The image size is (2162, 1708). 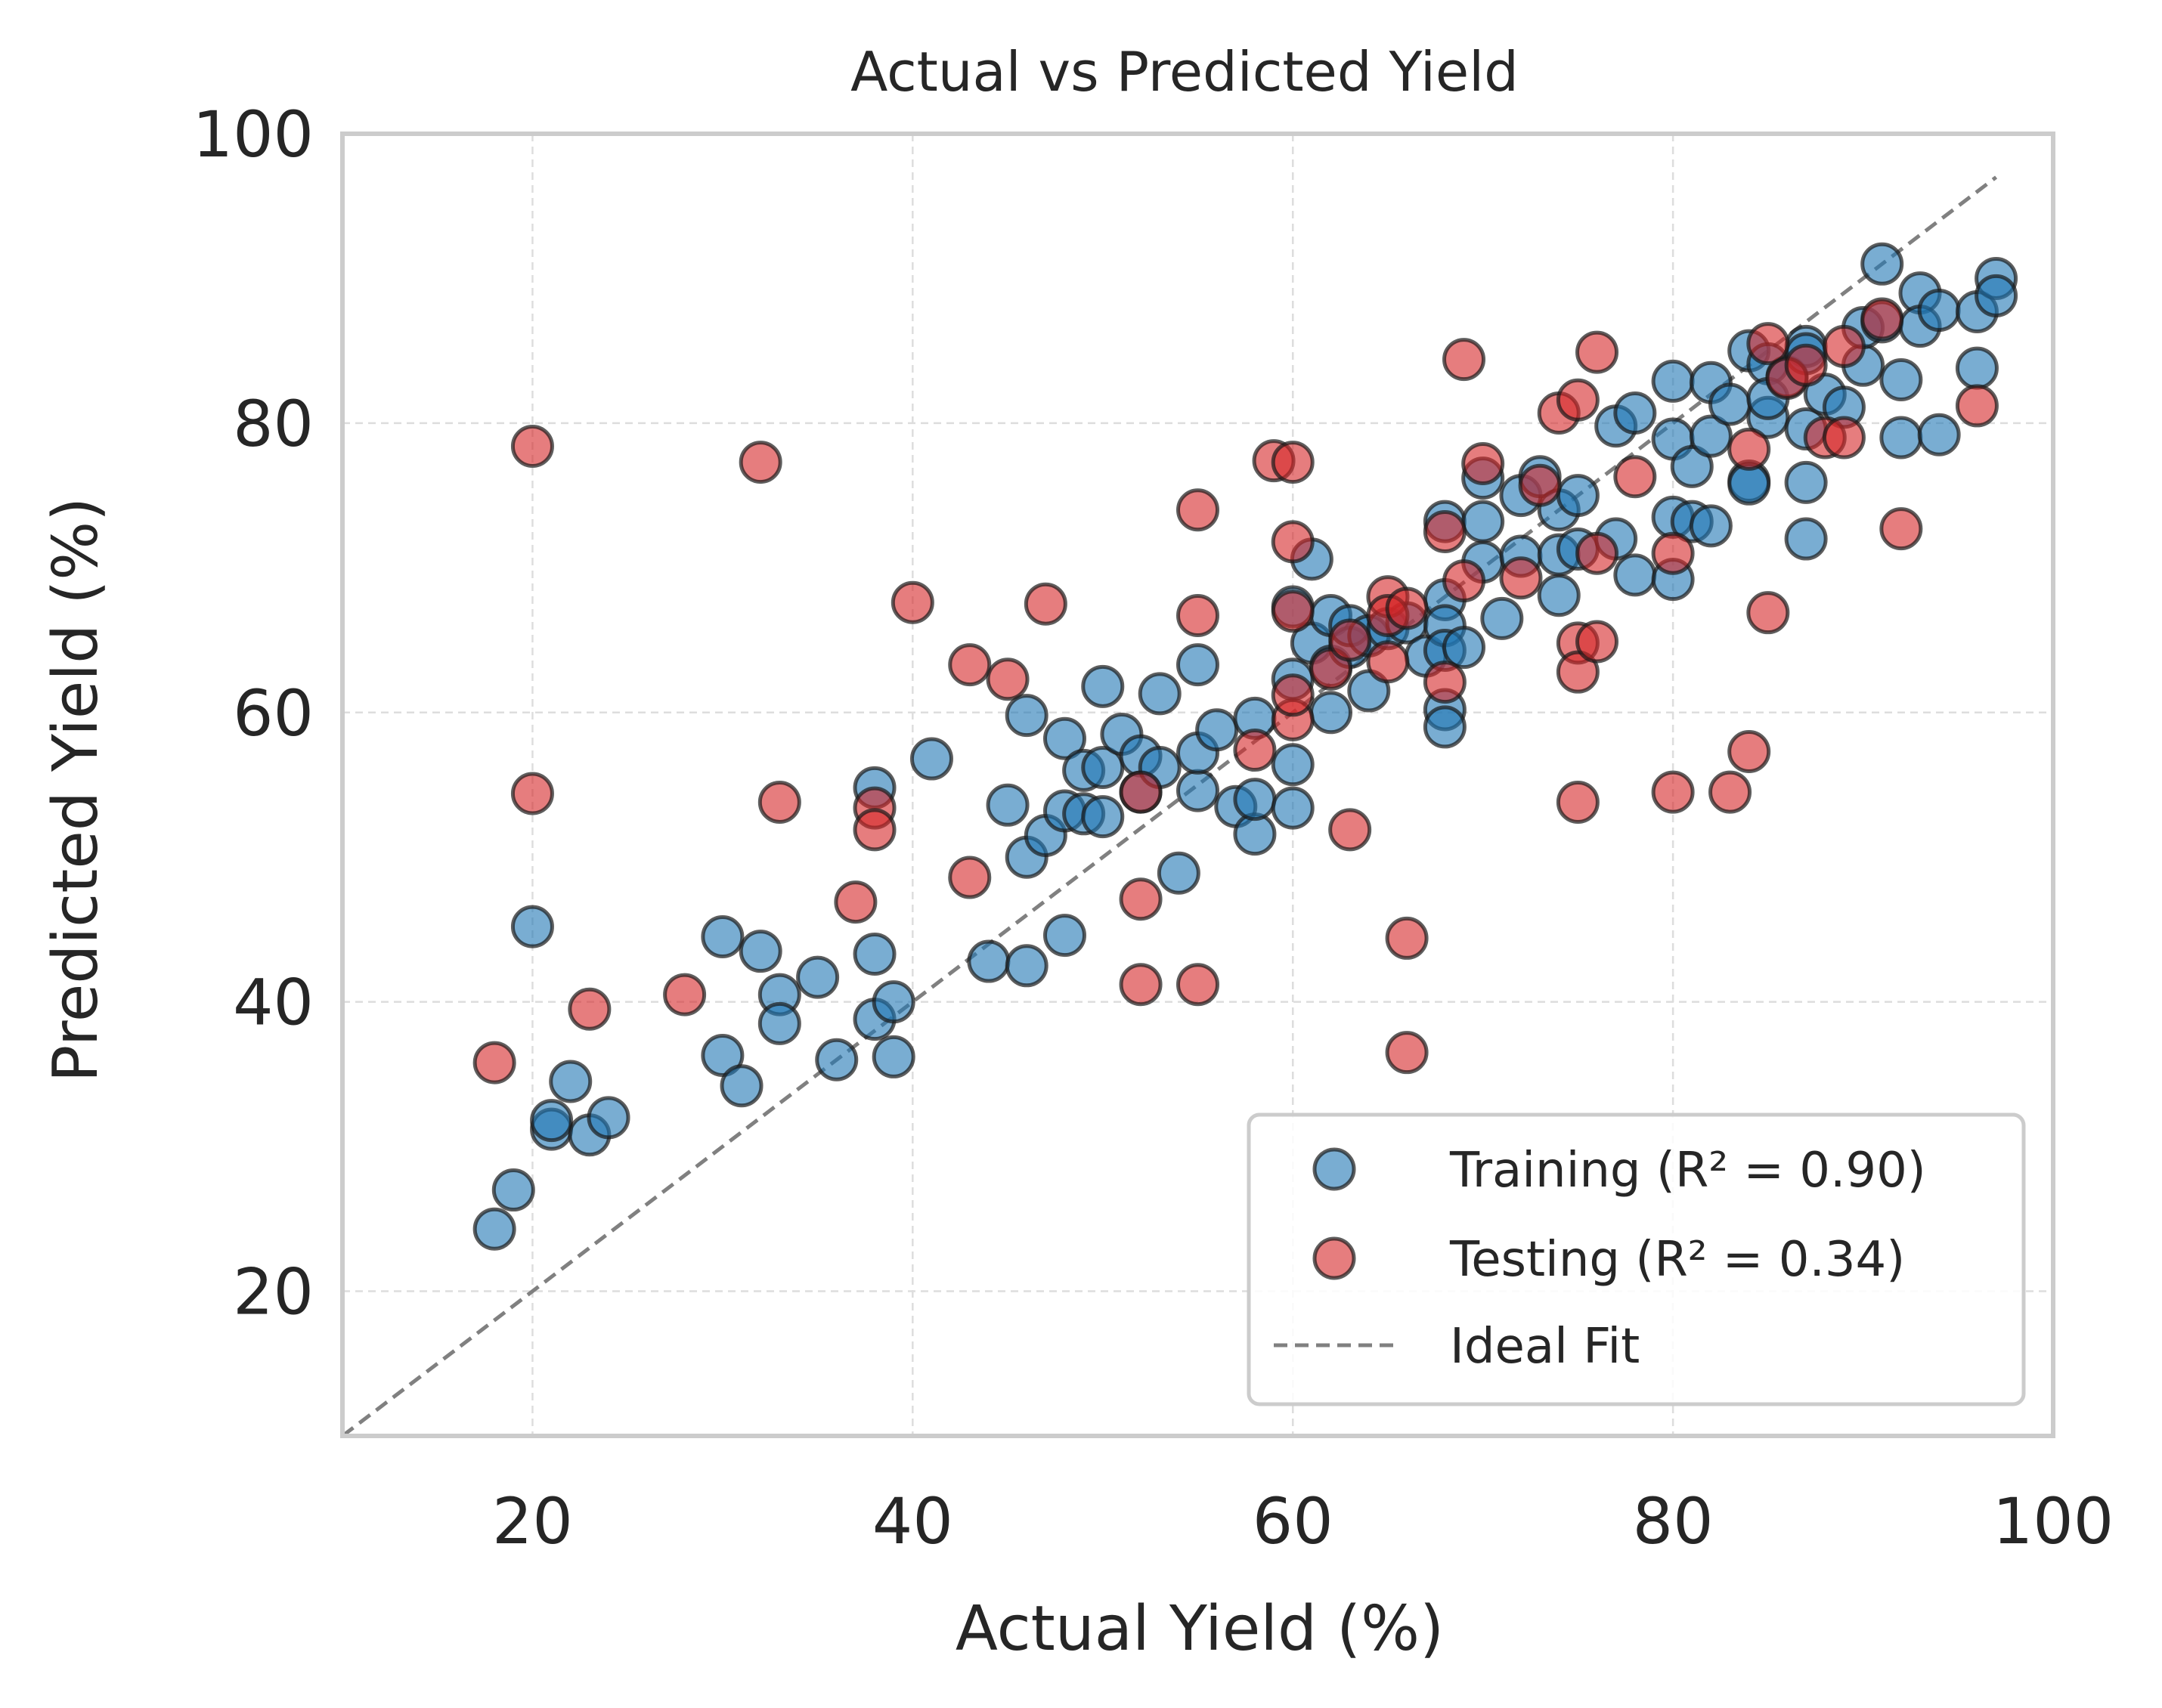 What do you see at coordinates (1200, 1629) in the screenshot?
I see `x-axis-label: Actual Yield (%)` at bounding box center [1200, 1629].